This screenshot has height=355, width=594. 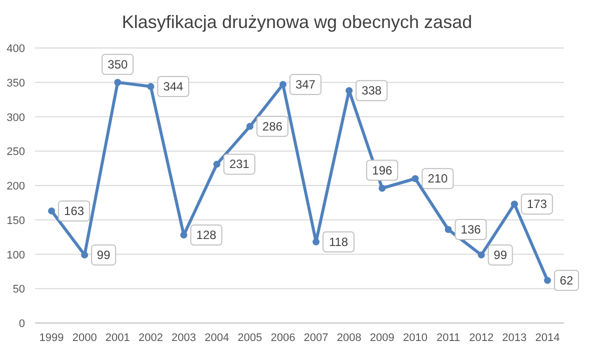 What do you see at coordinates (338, 241) in the screenshot?
I see `data-label: 118` at bounding box center [338, 241].